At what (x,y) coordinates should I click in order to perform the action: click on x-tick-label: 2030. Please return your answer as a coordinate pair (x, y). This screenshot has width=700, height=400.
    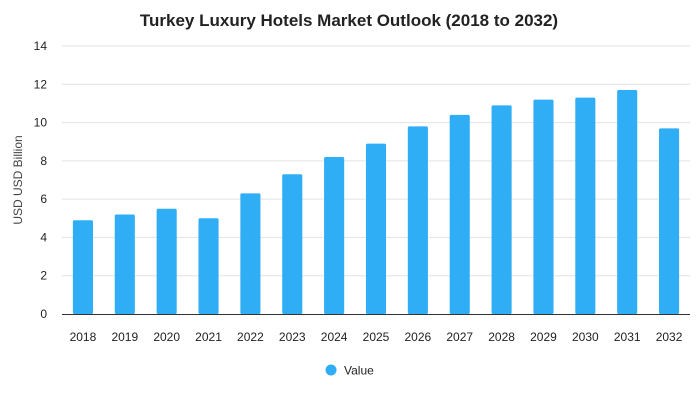
    Looking at the image, I should click on (585, 337).